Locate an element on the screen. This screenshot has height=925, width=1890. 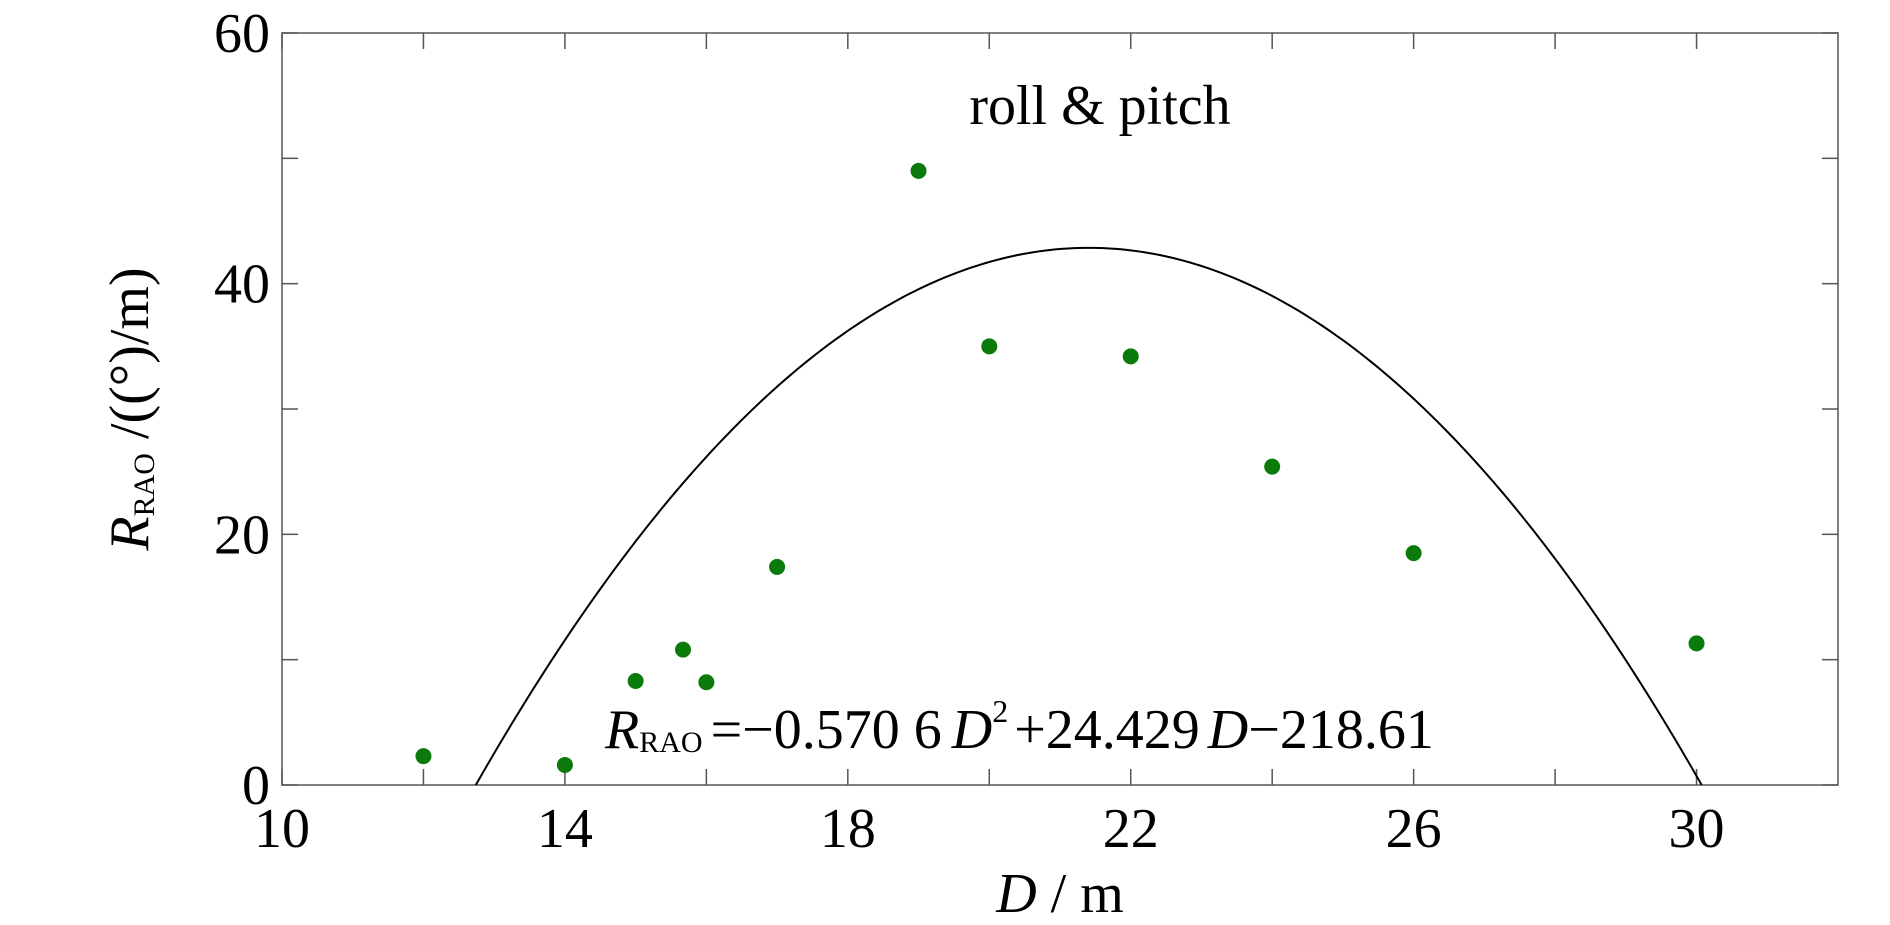
x-tick-label: 22 is located at coordinates (1131, 829).